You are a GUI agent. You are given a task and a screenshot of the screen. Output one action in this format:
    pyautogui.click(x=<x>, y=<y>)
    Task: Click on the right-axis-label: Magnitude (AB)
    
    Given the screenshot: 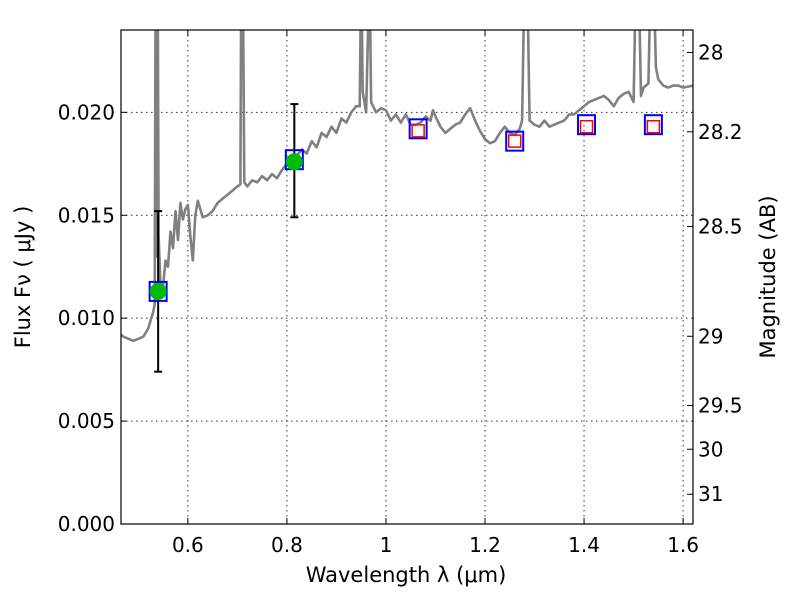 What is the action you would take?
    pyautogui.click(x=768, y=276)
    